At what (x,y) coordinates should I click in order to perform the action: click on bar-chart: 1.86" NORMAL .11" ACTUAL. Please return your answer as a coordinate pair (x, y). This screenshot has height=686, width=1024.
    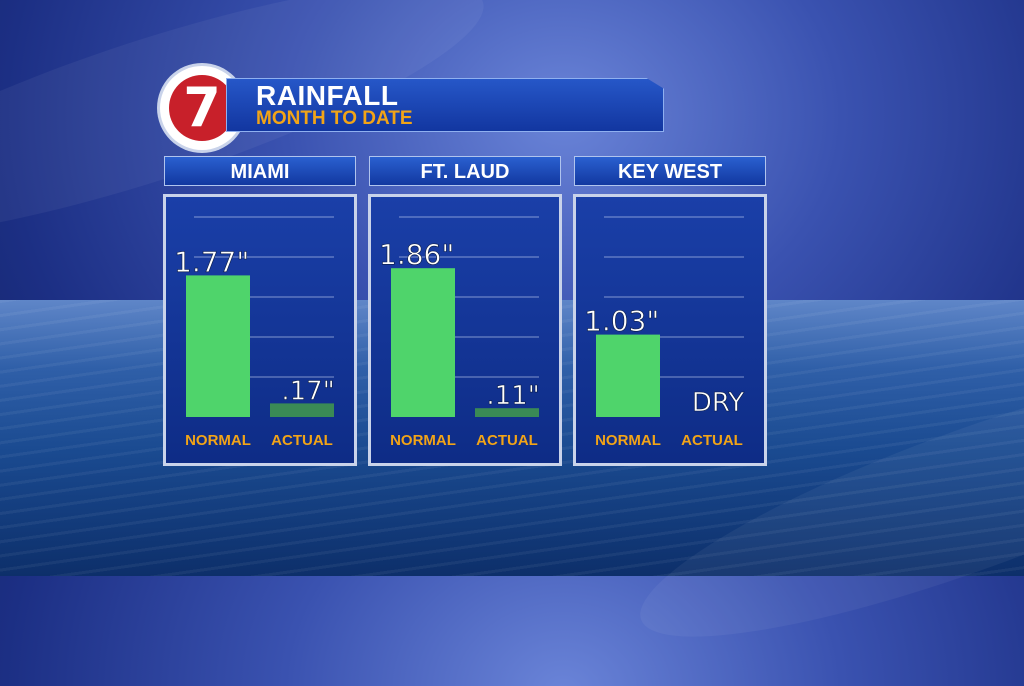
    Looking at the image, I should click on (459, 332).